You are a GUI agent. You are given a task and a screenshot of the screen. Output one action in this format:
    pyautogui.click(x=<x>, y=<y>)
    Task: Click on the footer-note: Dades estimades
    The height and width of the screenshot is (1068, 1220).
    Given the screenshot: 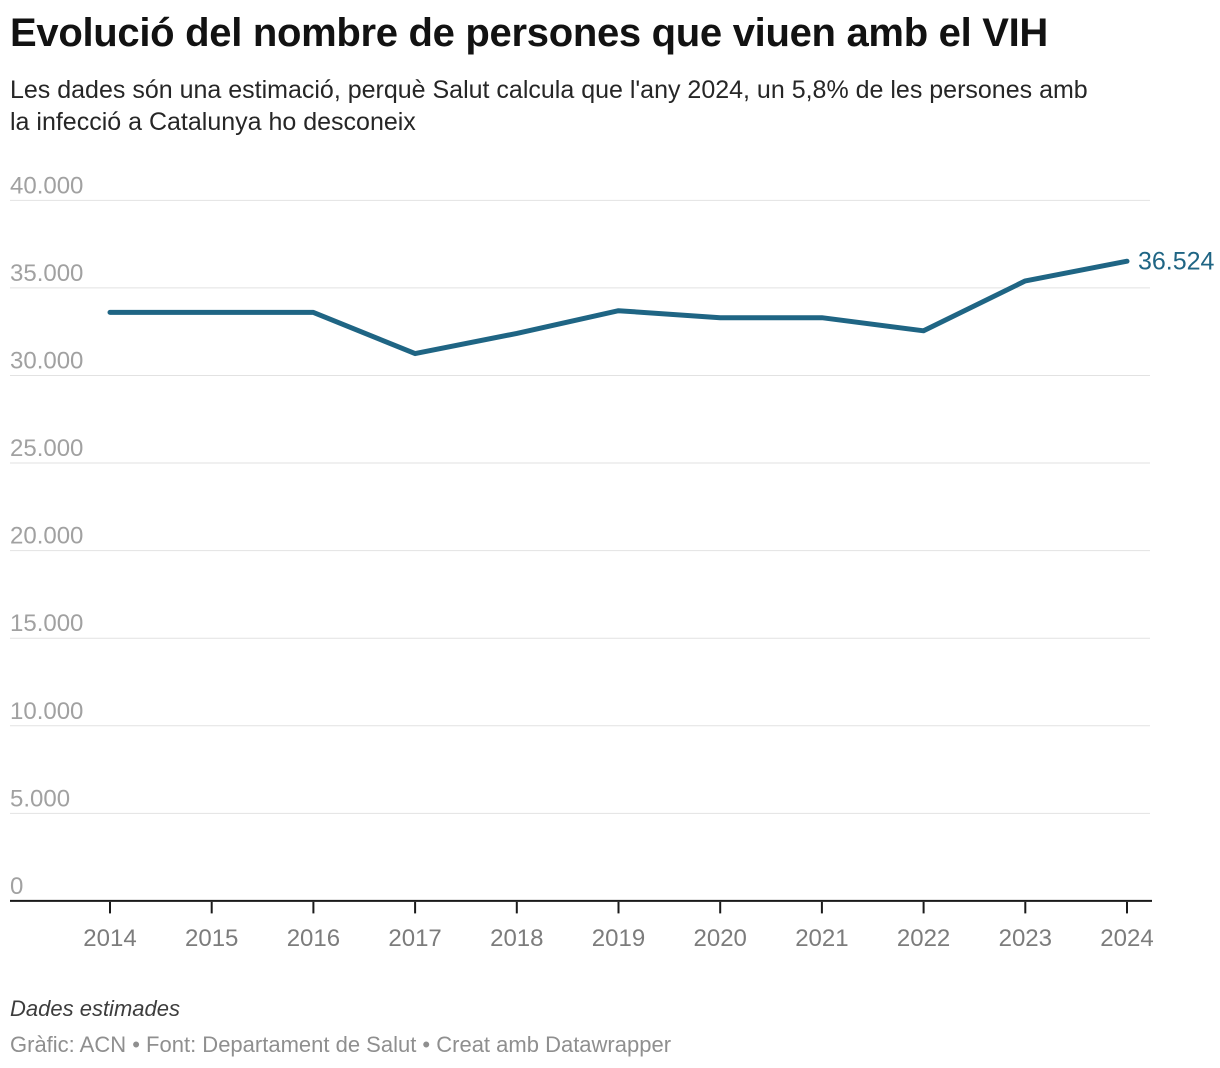 What is the action you would take?
    pyautogui.click(x=95, y=1008)
    